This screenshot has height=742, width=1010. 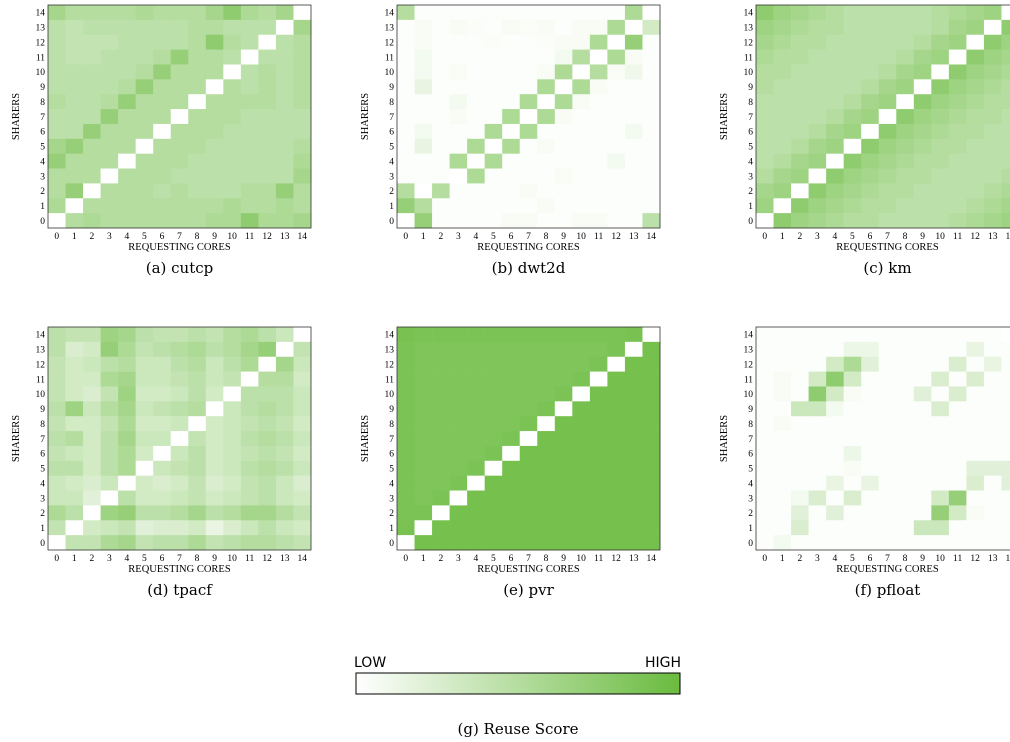 I want to click on x-tick-label: 5, so click(x=144, y=237).